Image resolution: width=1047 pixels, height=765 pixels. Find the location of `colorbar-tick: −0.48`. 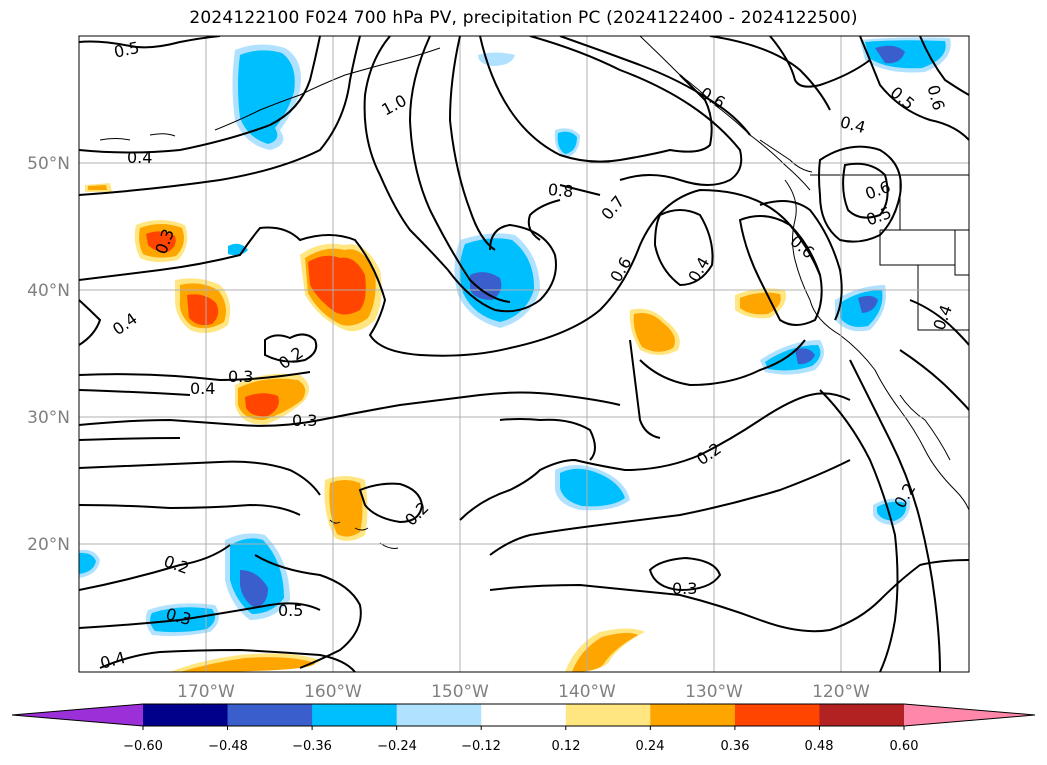

colorbar-tick: −0.48 is located at coordinates (228, 746).